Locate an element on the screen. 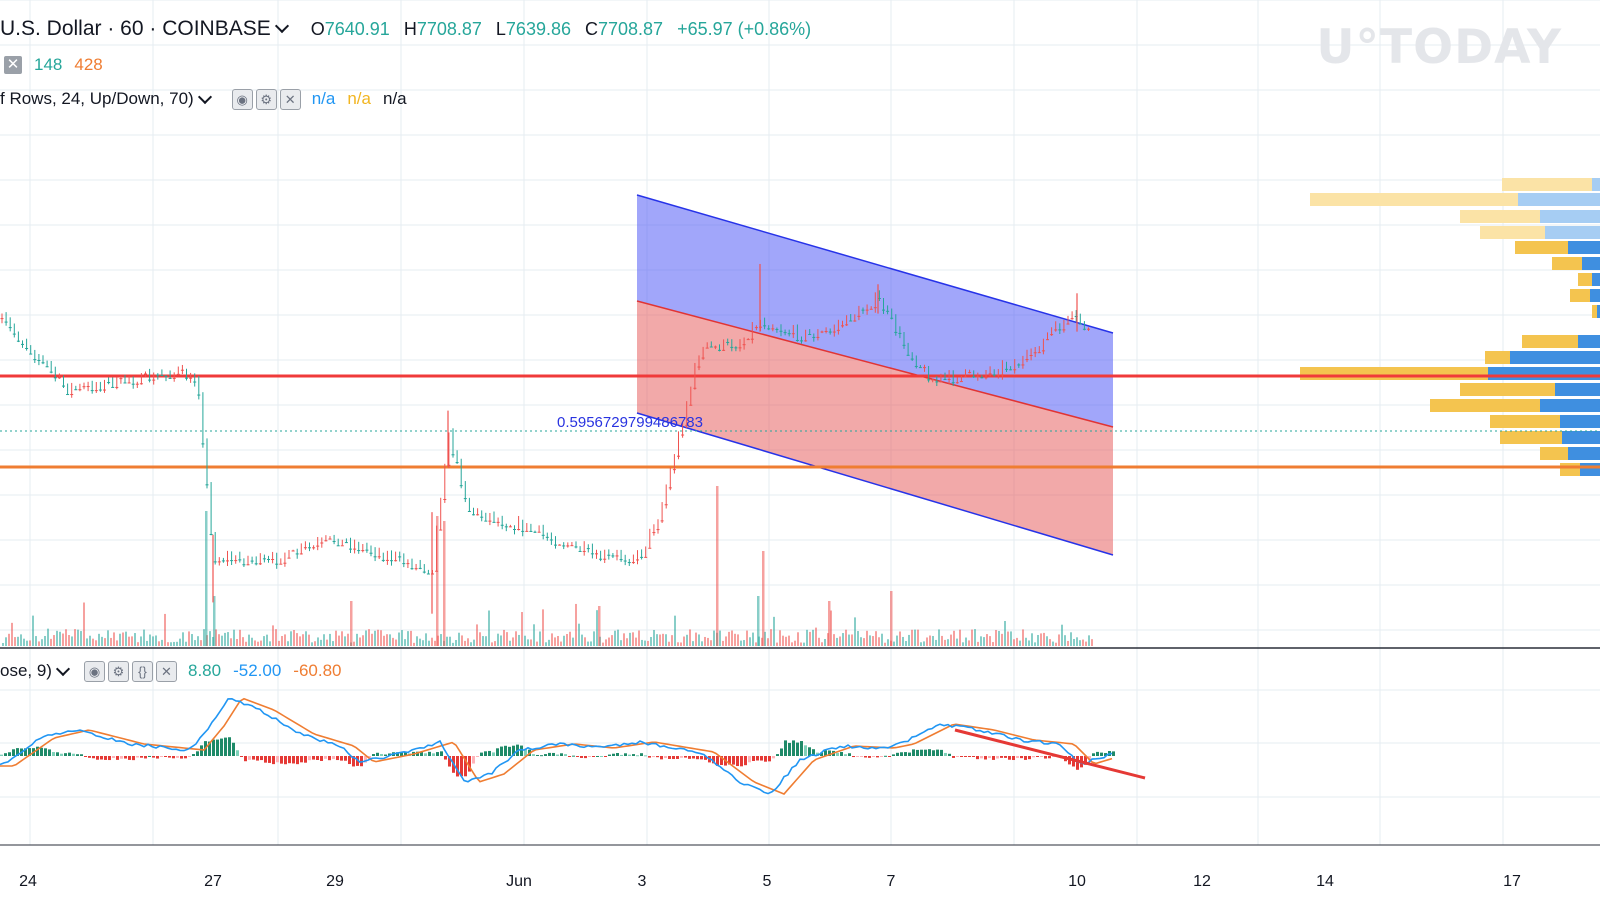 This screenshot has height=900, width=1600. ohlc-open: O7640.91 is located at coordinates (350, 28).